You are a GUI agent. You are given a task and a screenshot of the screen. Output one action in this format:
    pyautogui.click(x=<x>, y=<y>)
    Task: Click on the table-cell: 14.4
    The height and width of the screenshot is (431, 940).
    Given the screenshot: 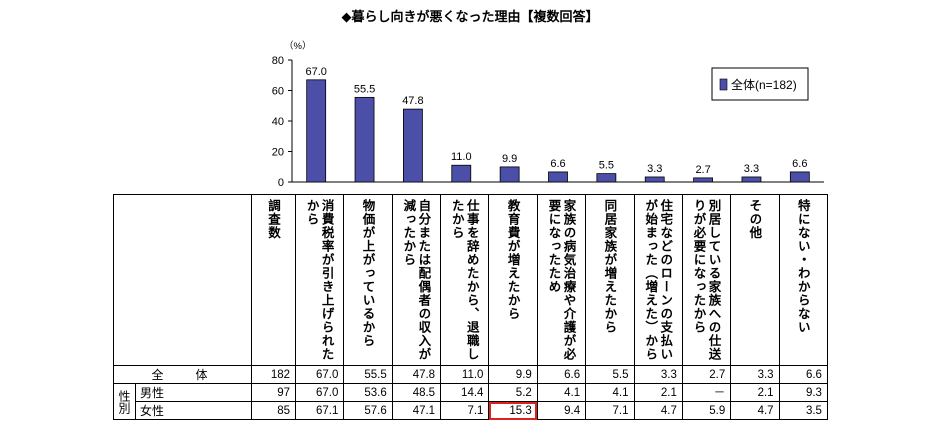 What is the action you would take?
    pyautogui.click(x=465, y=392)
    